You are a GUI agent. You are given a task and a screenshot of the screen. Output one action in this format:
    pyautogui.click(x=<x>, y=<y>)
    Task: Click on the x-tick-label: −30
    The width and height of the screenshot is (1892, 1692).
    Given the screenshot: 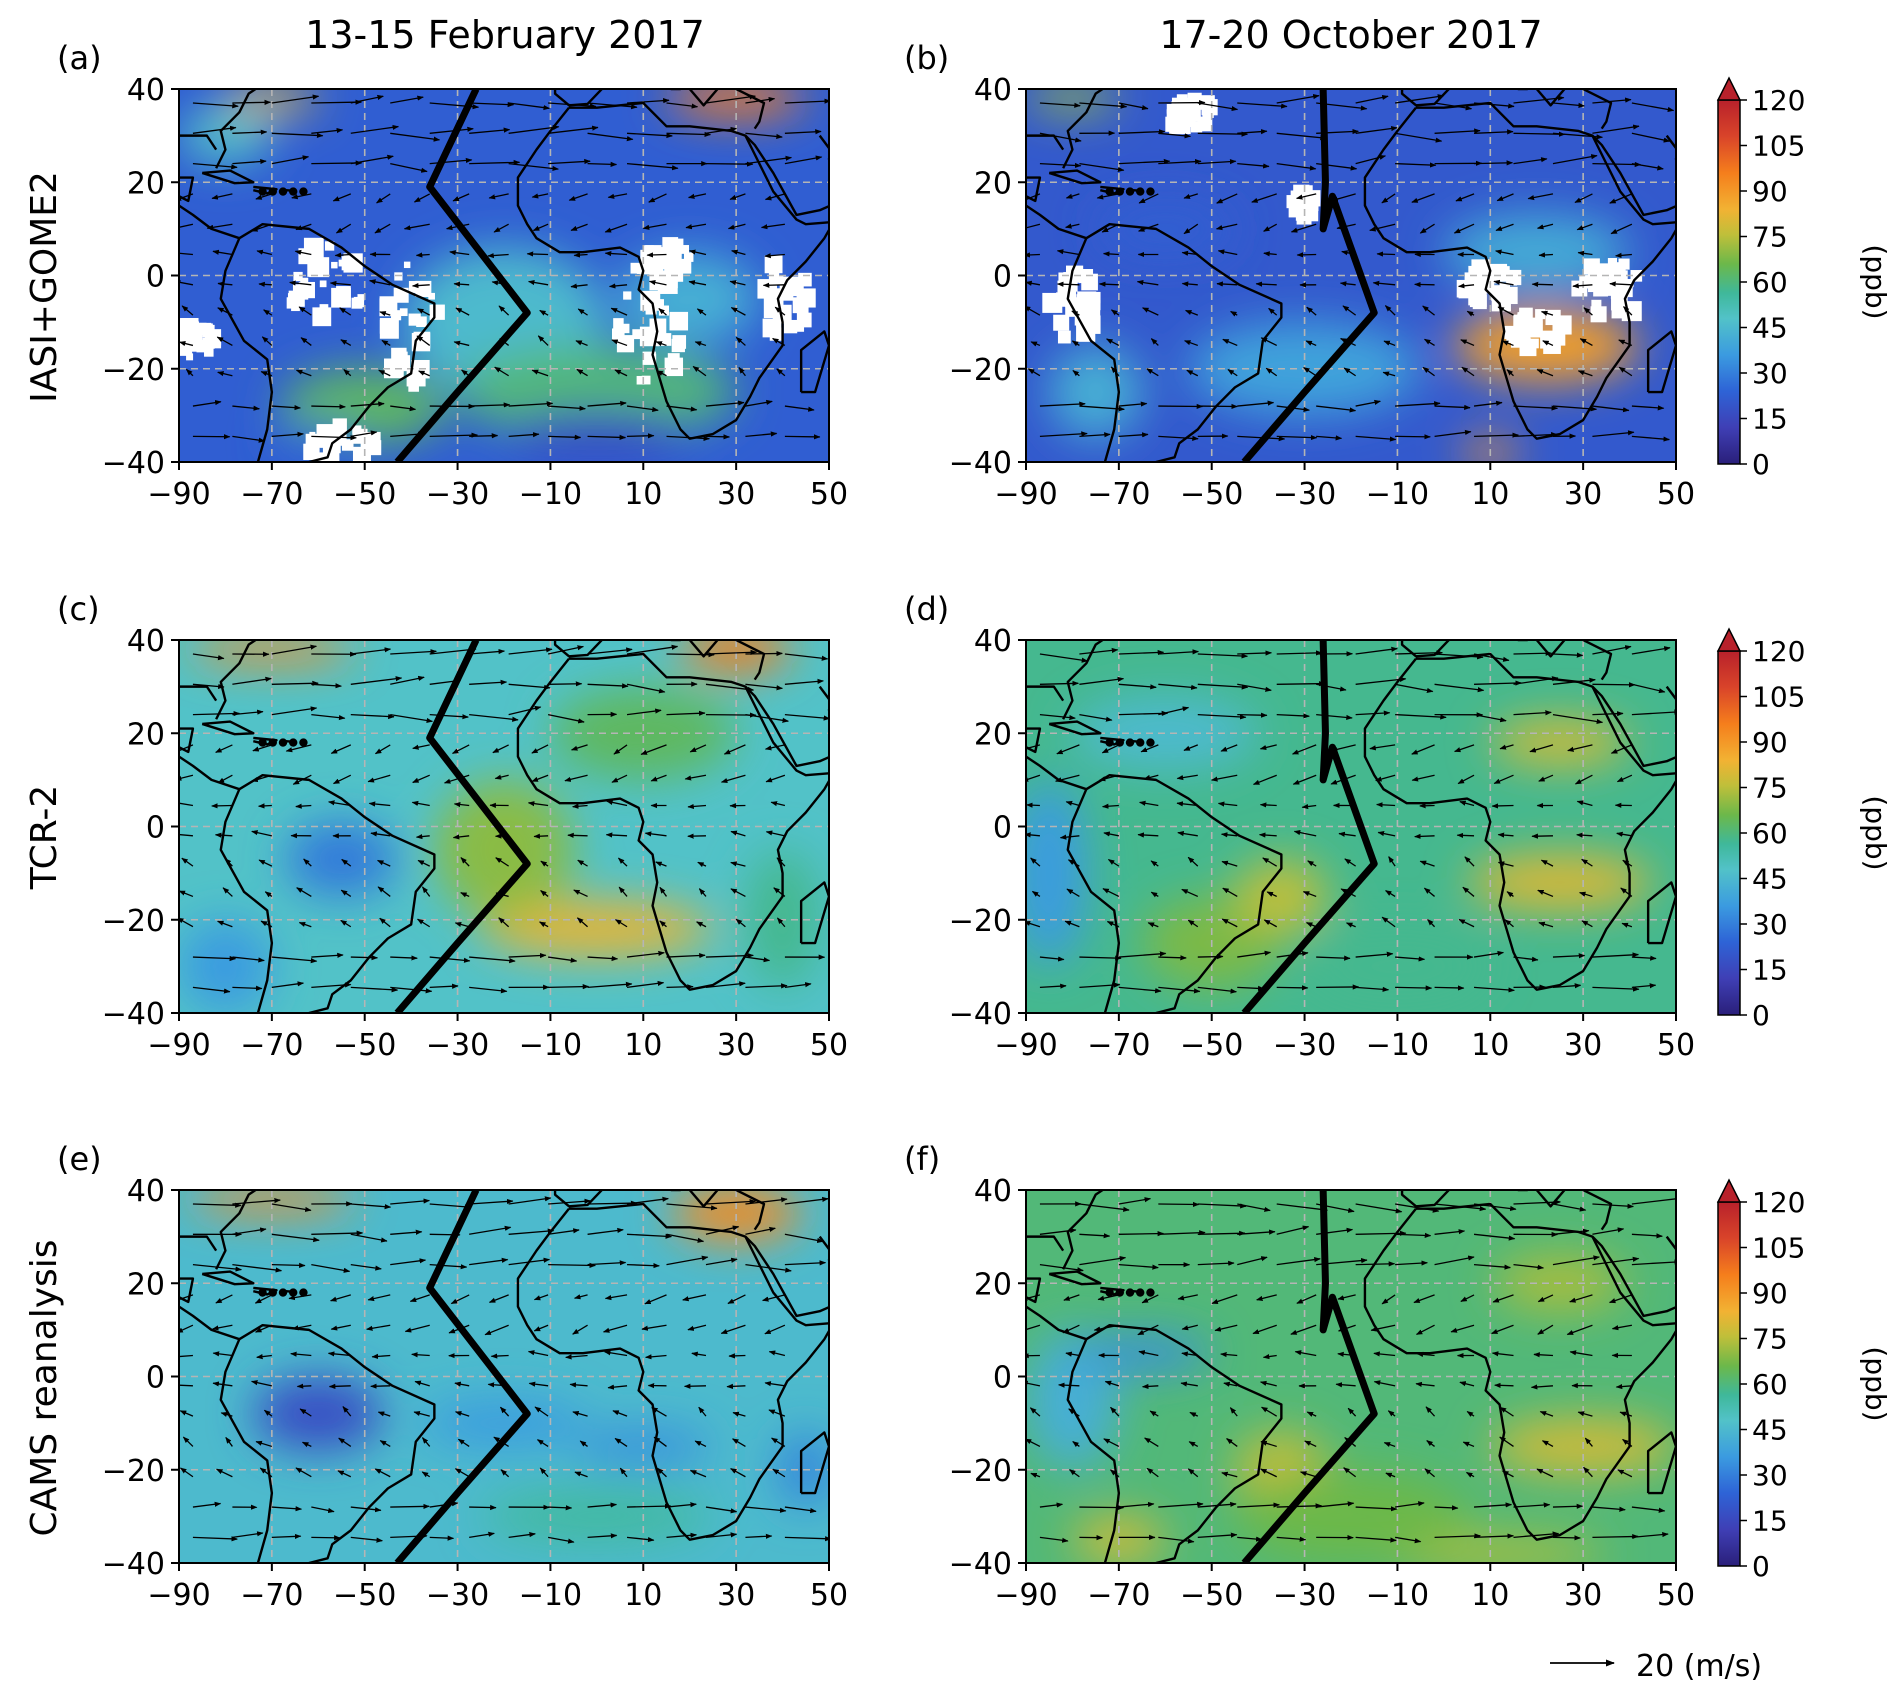 What is the action you would take?
    pyautogui.click(x=457, y=1595)
    